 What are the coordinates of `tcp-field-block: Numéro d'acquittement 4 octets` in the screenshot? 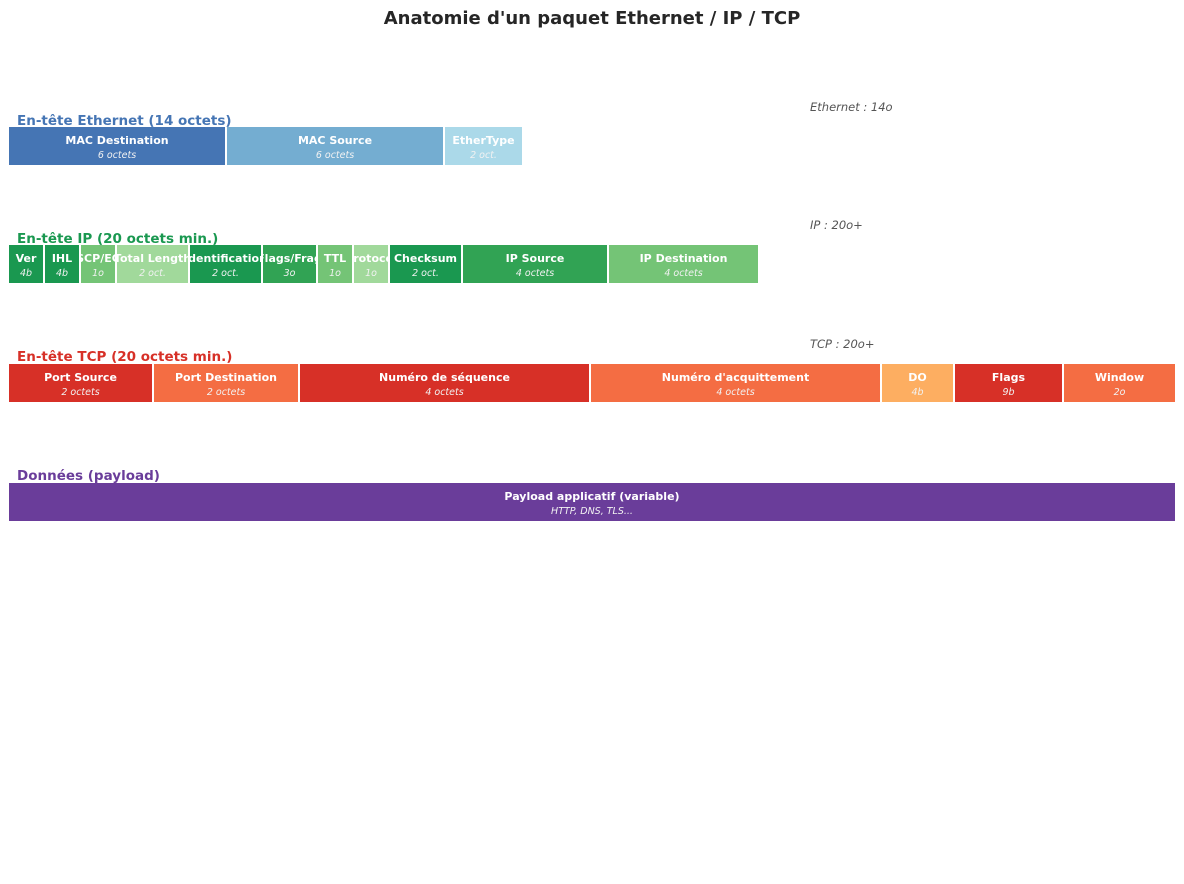 It's located at (736, 383).